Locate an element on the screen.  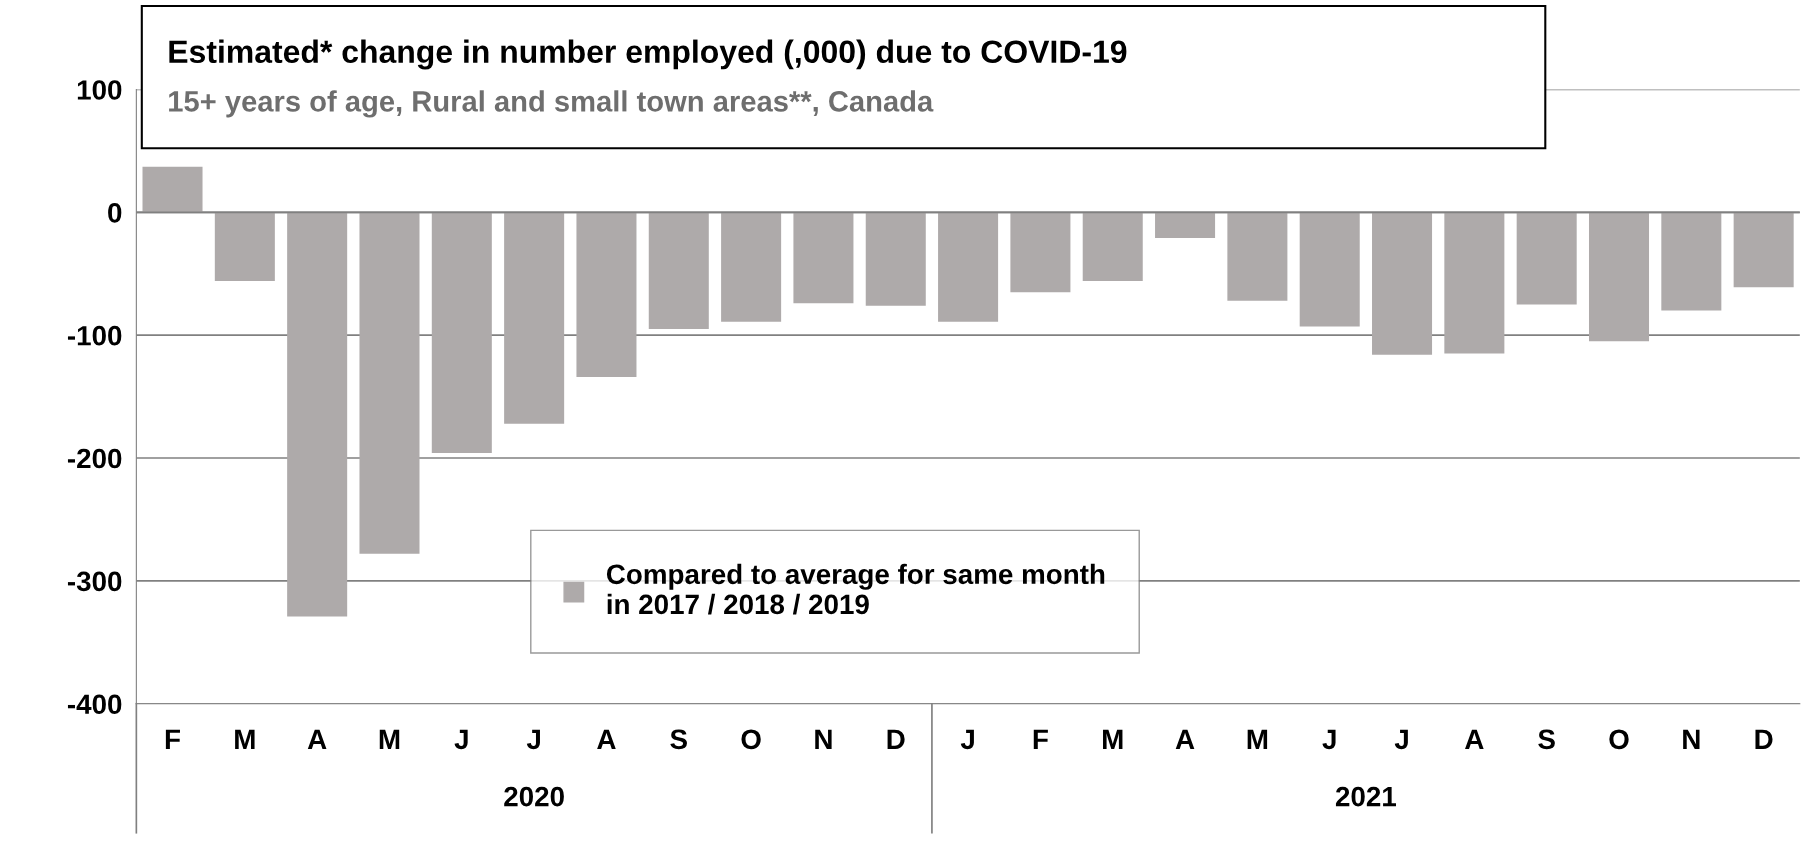
y-tick-label: 100 is located at coordinates (99, 90).